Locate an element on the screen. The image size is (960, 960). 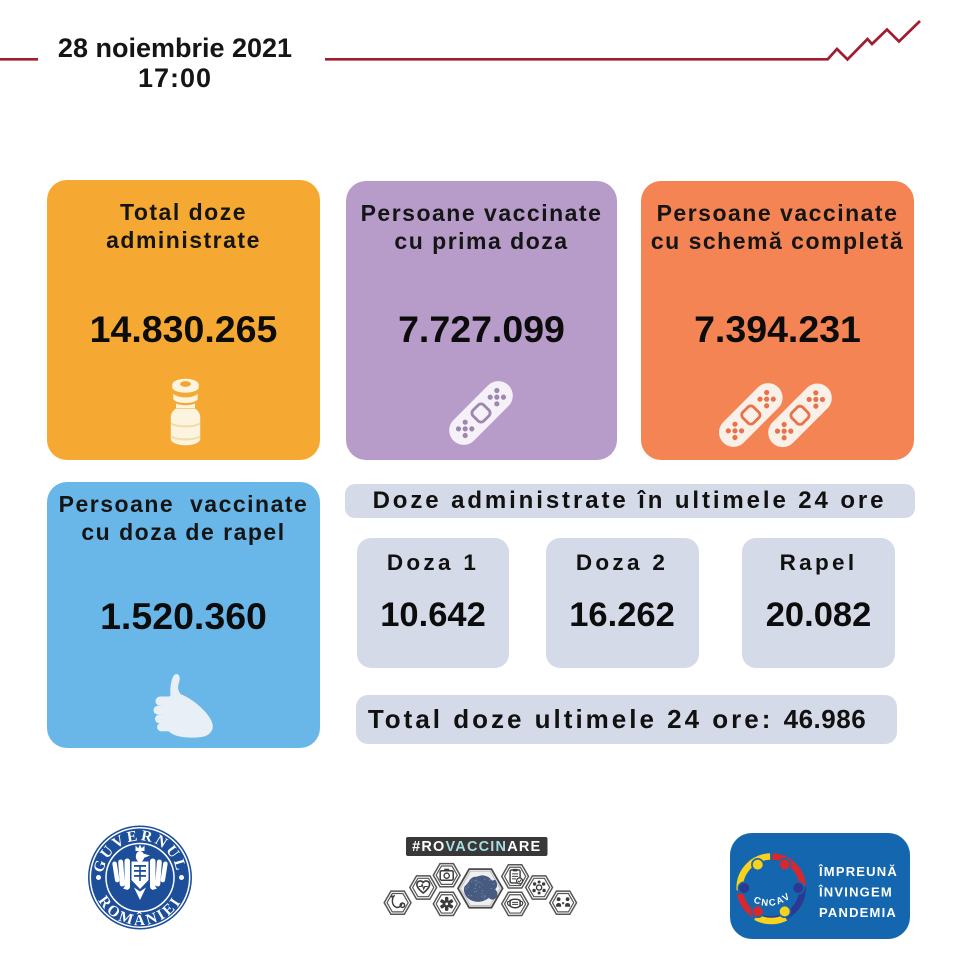
svg-text: ÎMPREUNĂ is located at coordinates (858, 871).